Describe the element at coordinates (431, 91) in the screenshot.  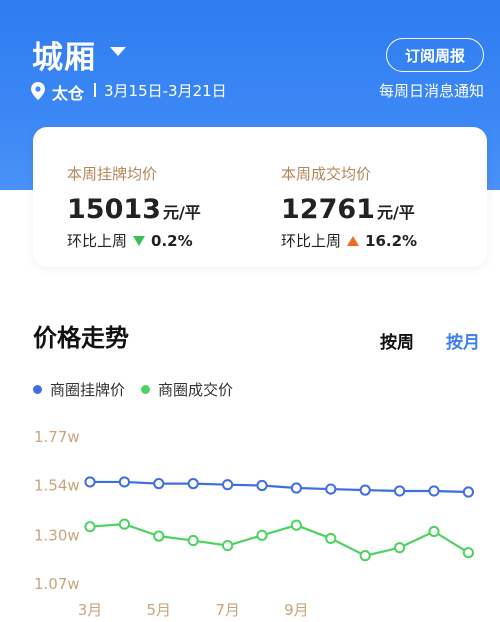
I see `subscribe-note: 每周日消息通知` at that location.